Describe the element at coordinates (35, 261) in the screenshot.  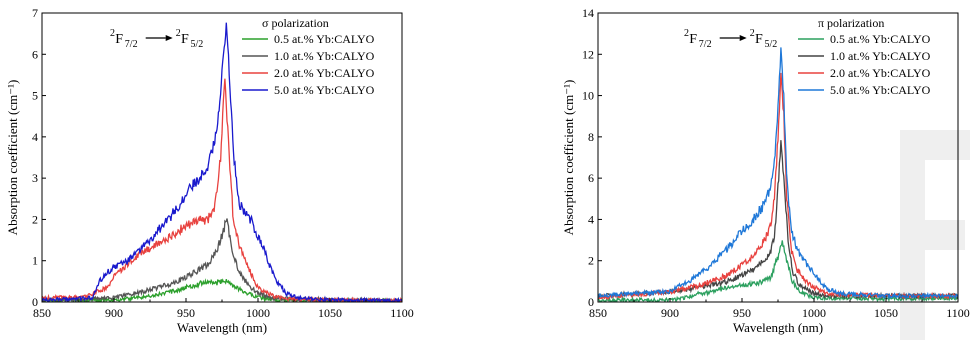
I see `y-tick-label-1: 1` at that location.